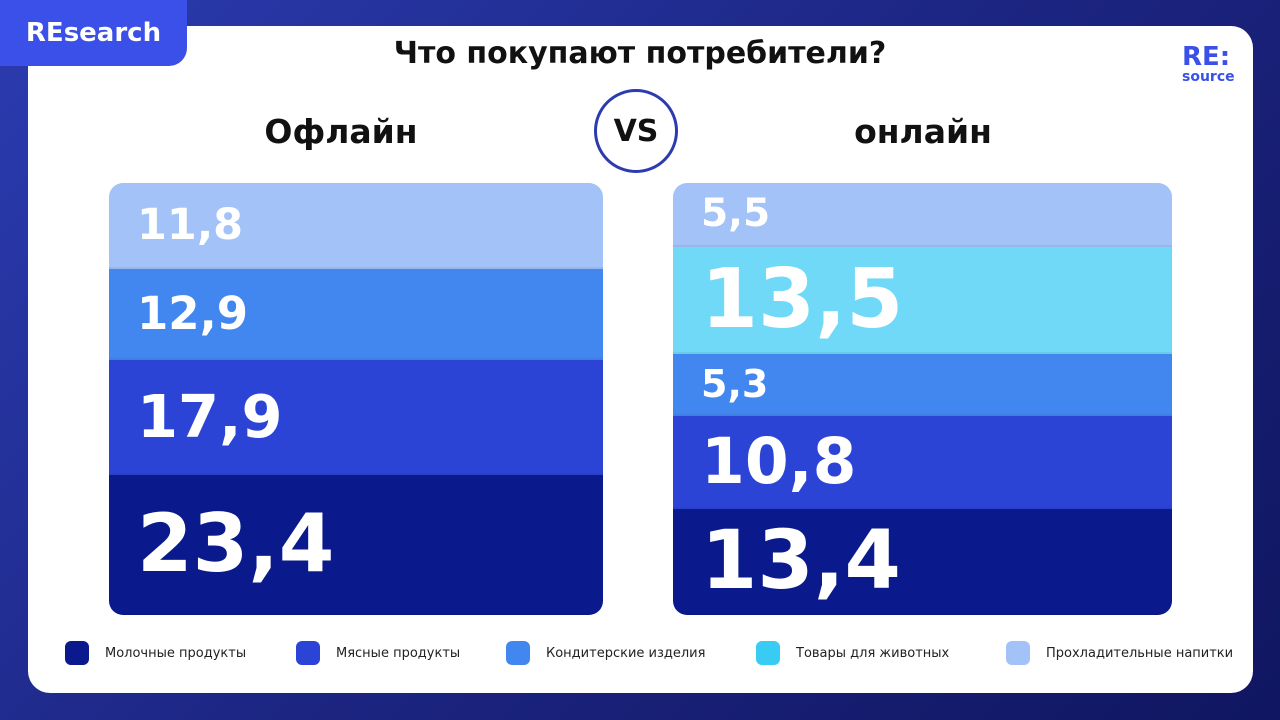  Describe the element at coordinates (176, 653) in the screenshot. I see `legend-label: Молочные продукты` at that location.